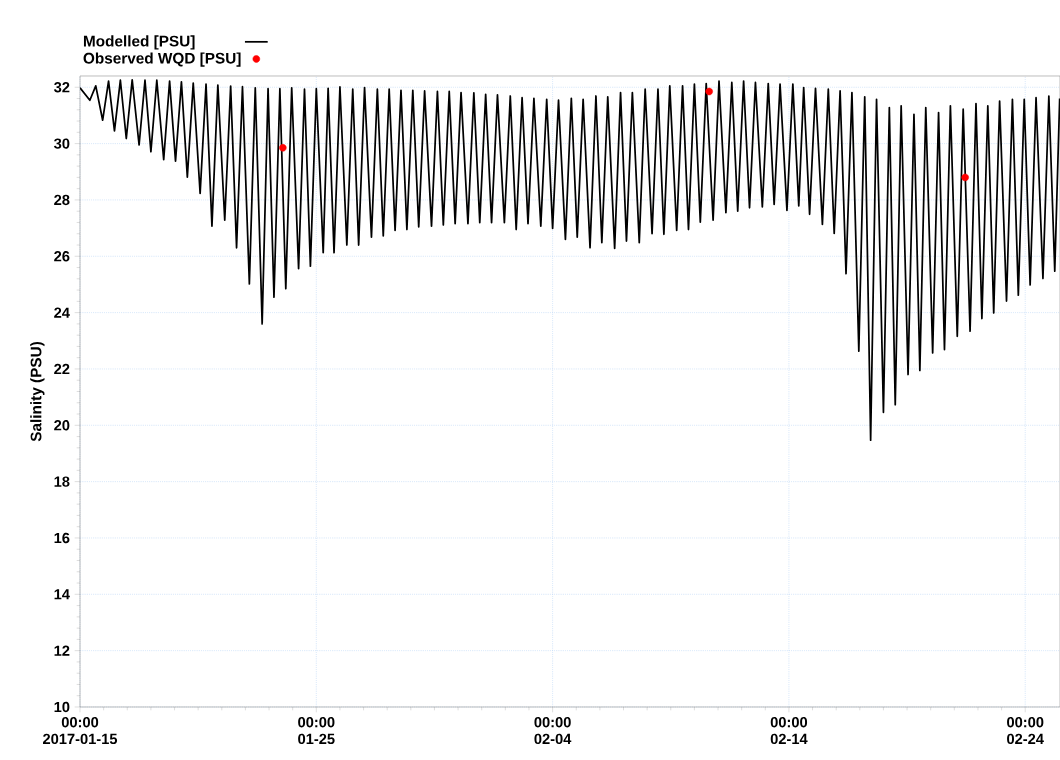 The width and height of the screenshot is (1060, 760). What do you see at coordinates (62, 481) in the screenshot?
I see `y-tick-label: 18` at bounding box center [62, 481].